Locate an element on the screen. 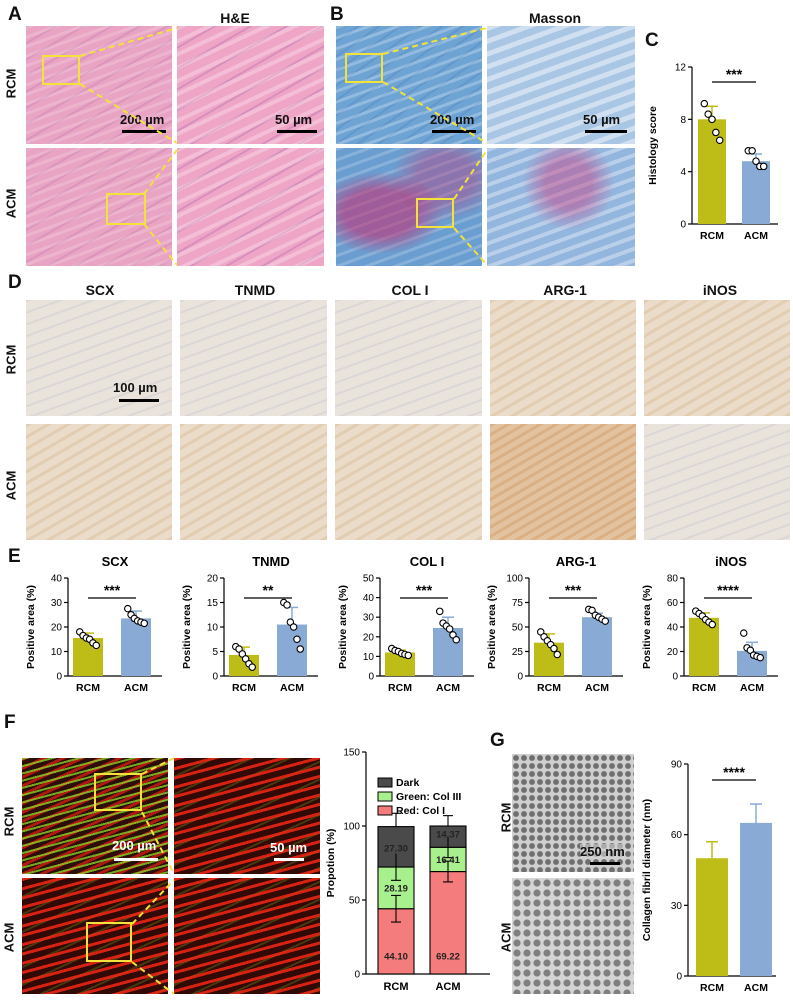 Image resolution: width=793 pixels, height=1001 pixels. y-tick-label: 10 is located at coordinates (369, 657).